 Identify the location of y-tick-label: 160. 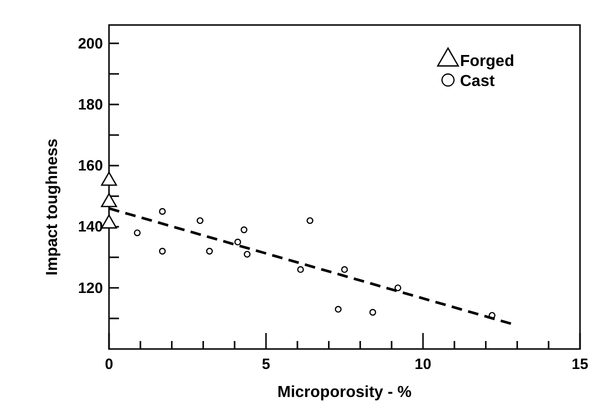
(90, 166).